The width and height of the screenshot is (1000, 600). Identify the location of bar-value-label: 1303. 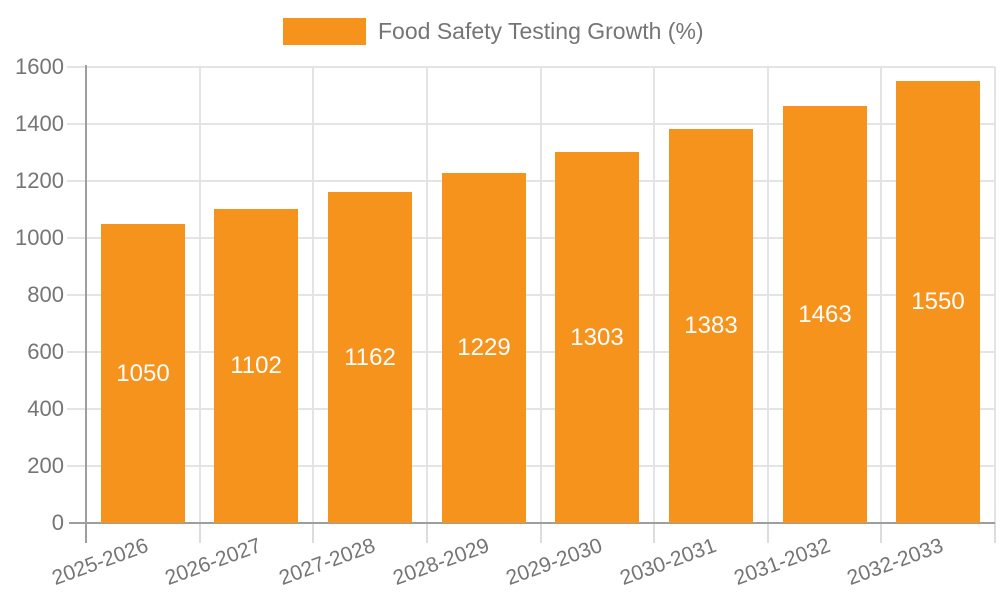
(597, 337).